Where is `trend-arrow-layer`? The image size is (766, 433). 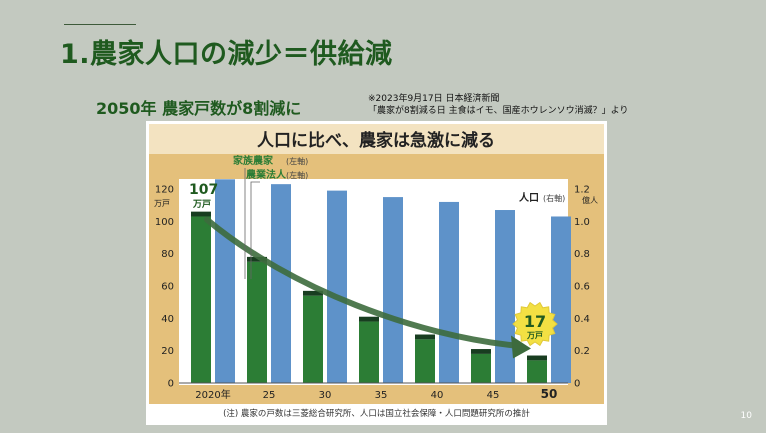
trend-arrow-layer is located at coordinates (367, 287).